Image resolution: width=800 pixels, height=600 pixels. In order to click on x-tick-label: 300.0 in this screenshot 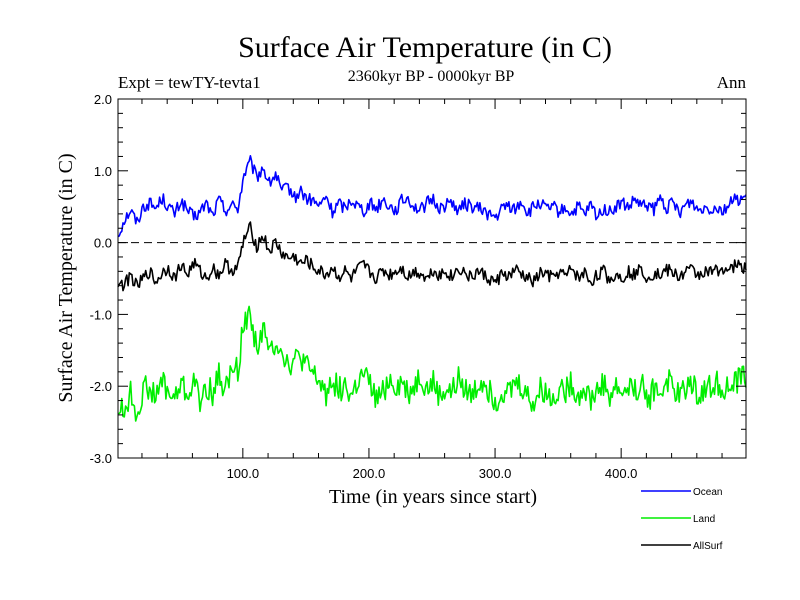, I will do `click(495, 473)`.